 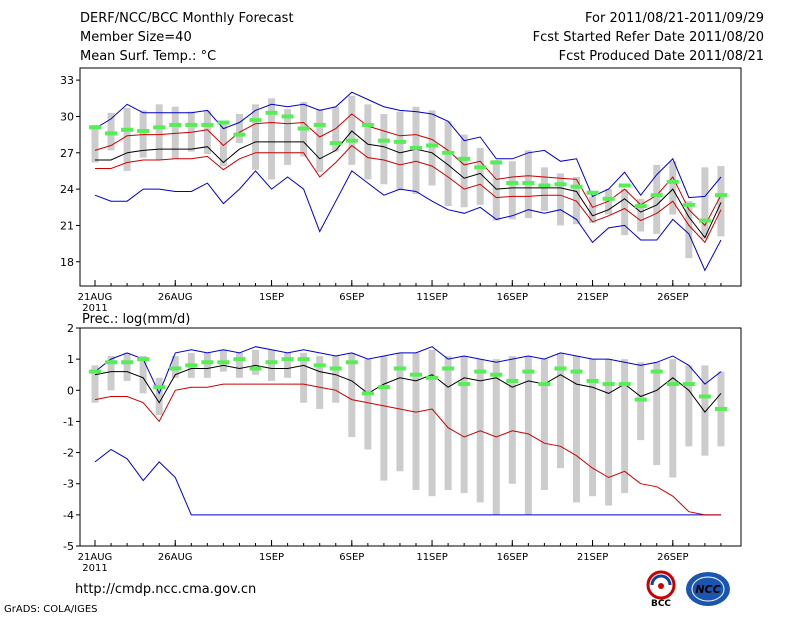 I want to click on bcc-logo-text: BCC, so click(x=661, y=603).